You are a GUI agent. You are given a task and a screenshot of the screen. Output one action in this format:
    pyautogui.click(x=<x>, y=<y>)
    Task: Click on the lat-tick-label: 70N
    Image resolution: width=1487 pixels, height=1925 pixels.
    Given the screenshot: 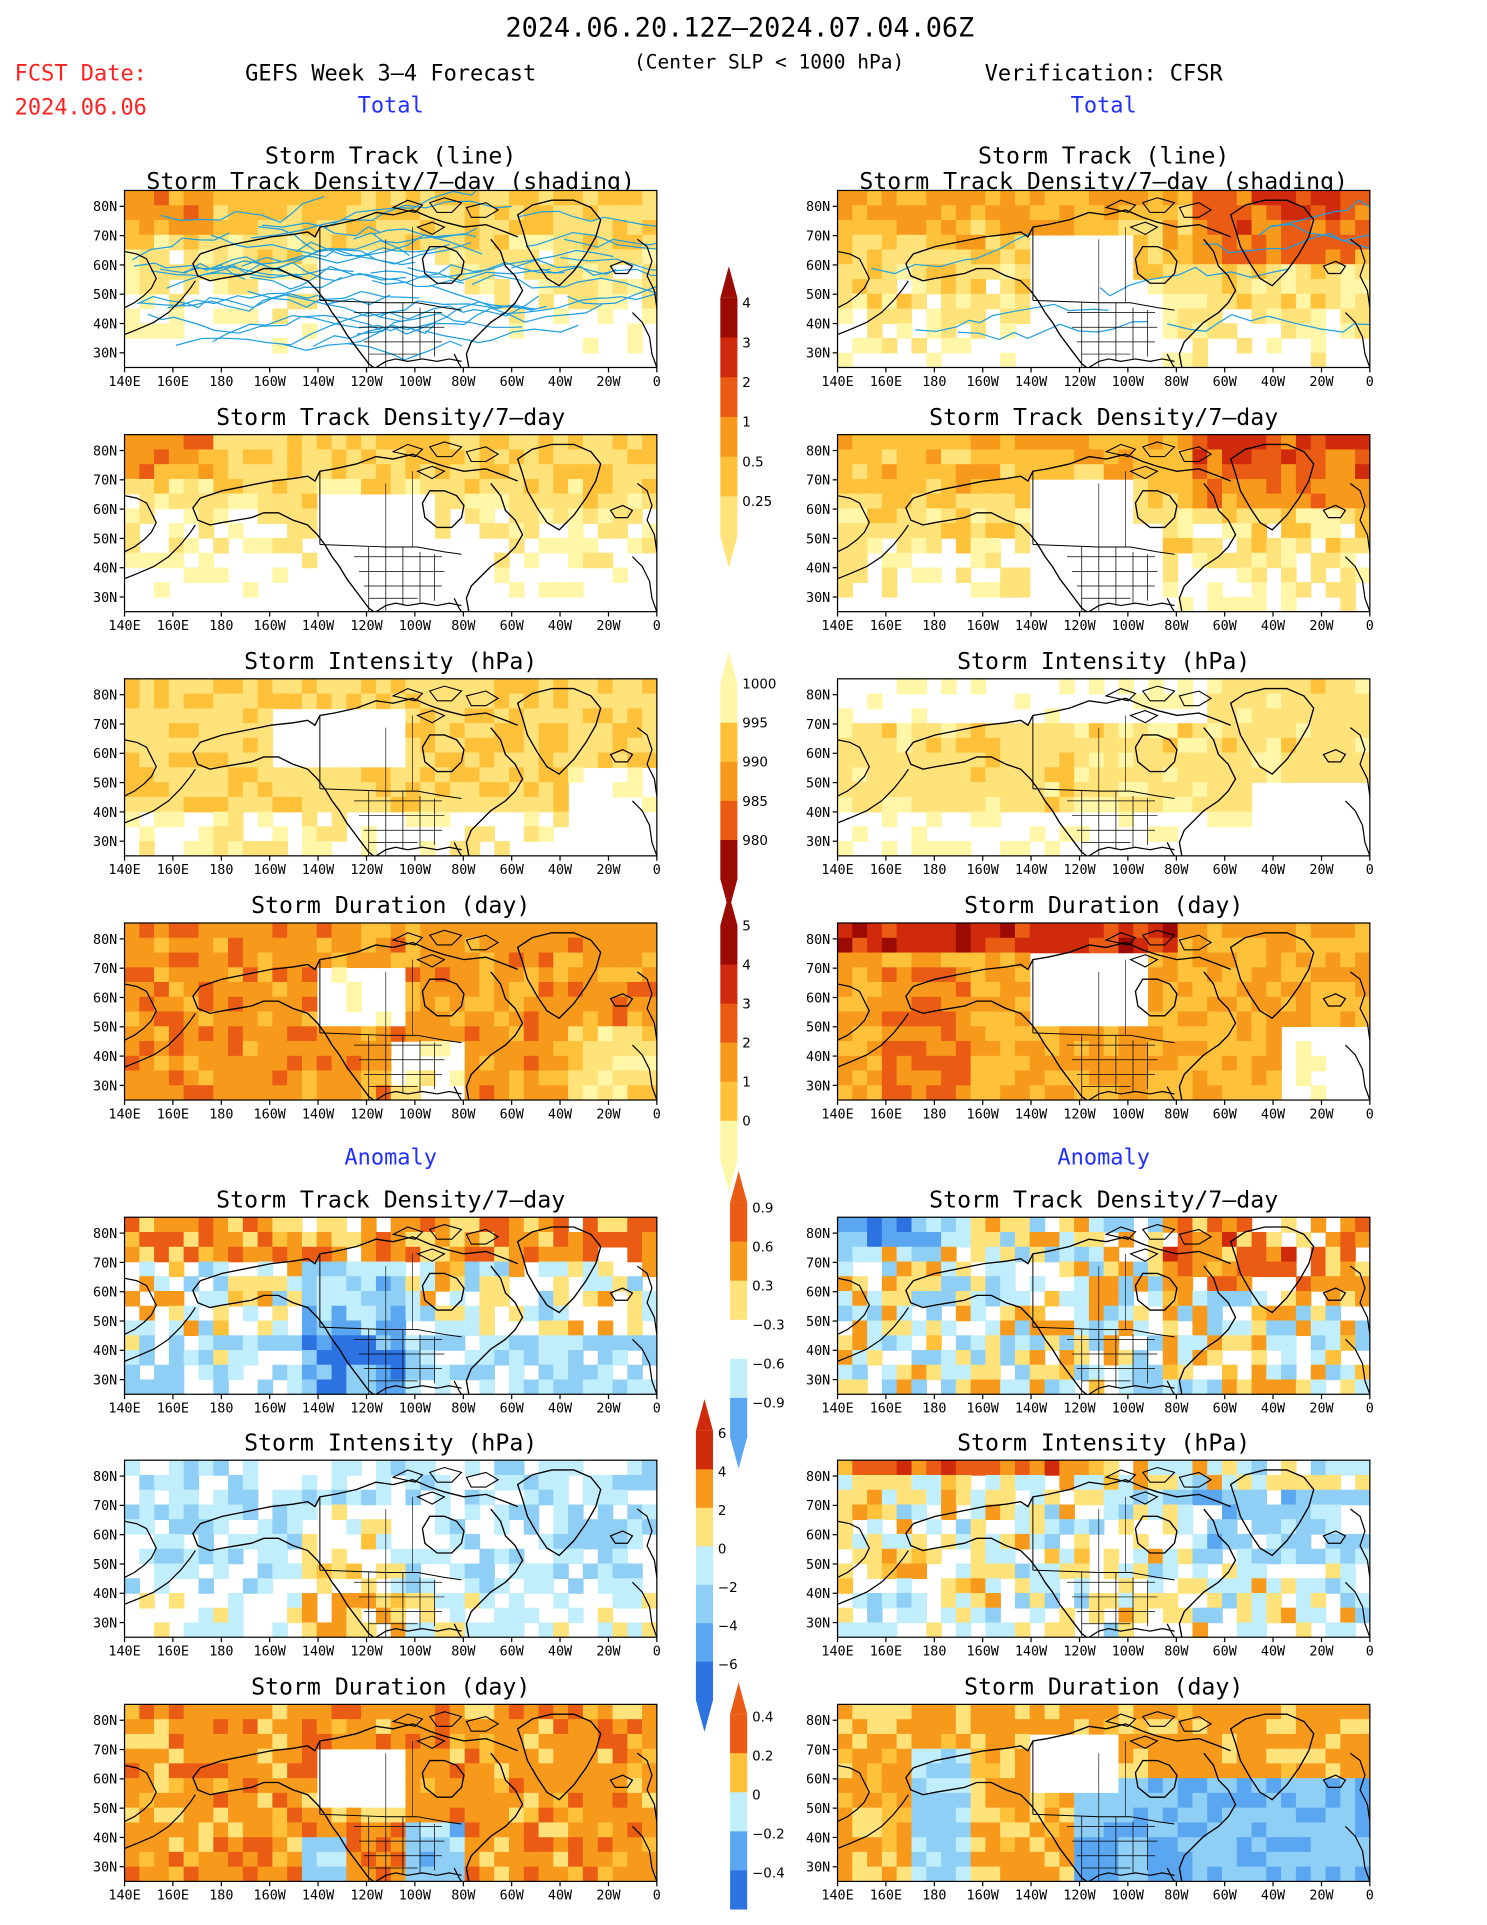 What is the action you would take?
    pyautogui.click(x=818, y=481)
    